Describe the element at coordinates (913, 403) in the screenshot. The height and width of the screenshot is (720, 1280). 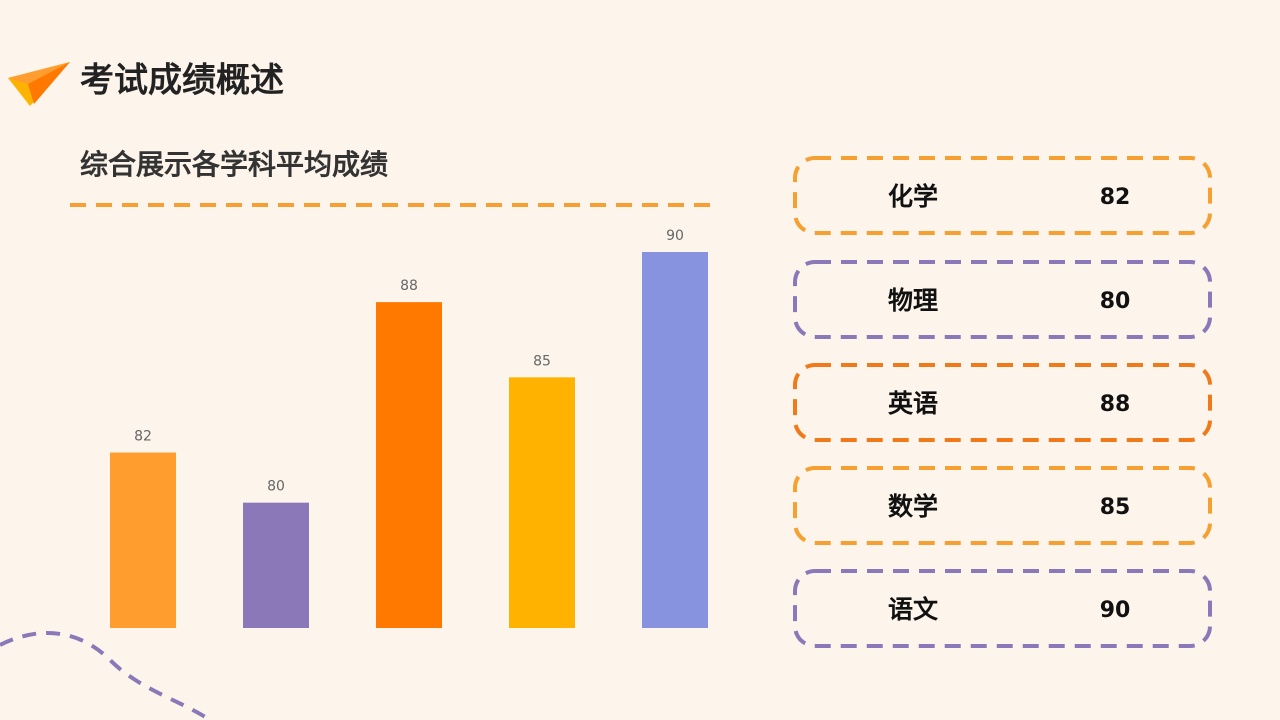
I see `subject-name: 英语` at that location.